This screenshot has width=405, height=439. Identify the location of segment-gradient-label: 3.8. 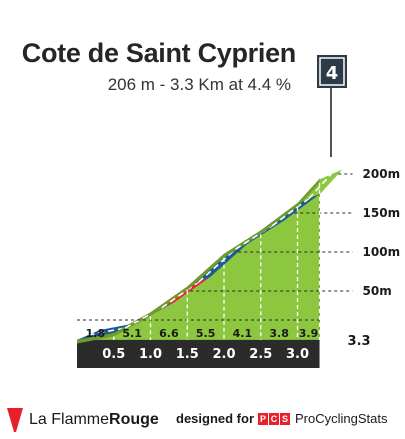
(279, 333).